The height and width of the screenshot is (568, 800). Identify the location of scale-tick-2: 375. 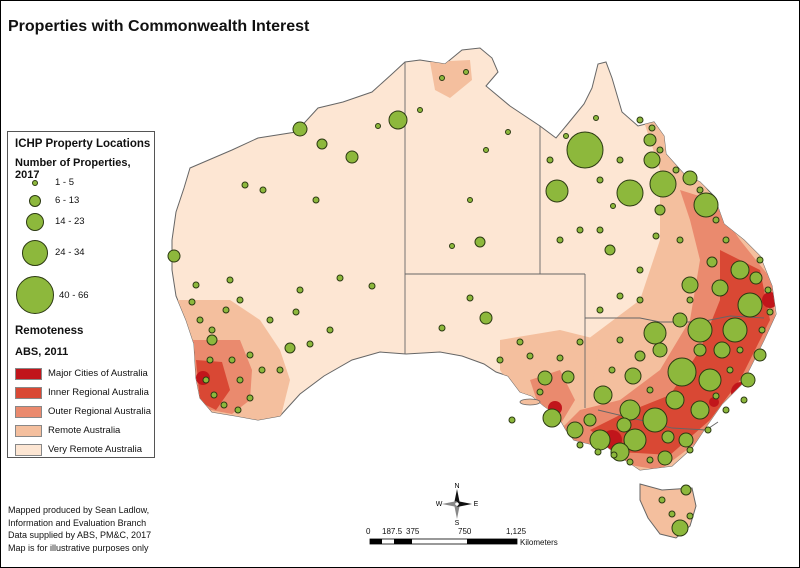
(413, 531).